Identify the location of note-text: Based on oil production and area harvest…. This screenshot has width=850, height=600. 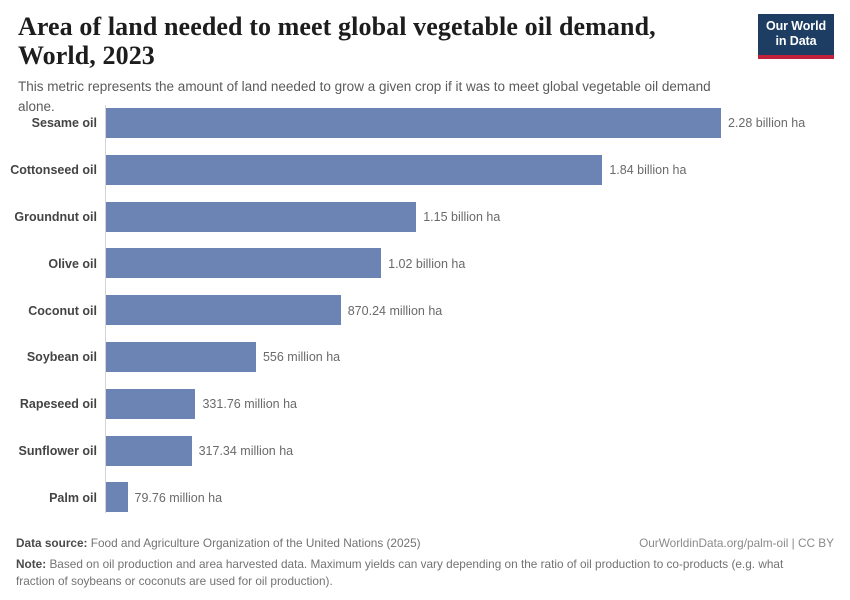
(400, 572).